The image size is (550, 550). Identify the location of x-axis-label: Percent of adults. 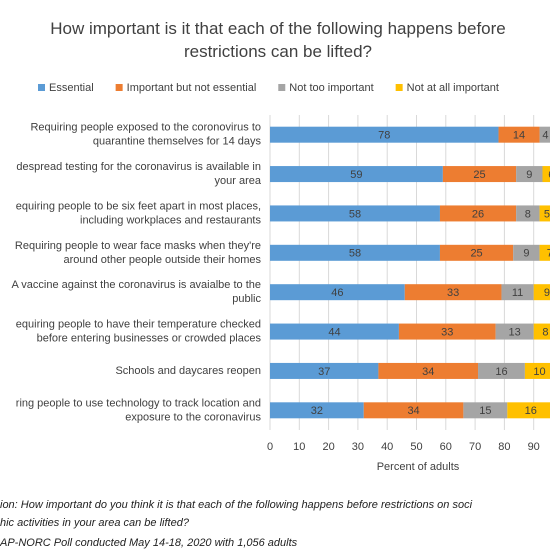
(418, 467).